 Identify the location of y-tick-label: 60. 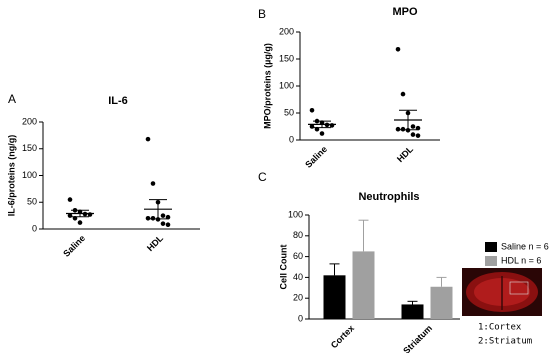
(298, 256).